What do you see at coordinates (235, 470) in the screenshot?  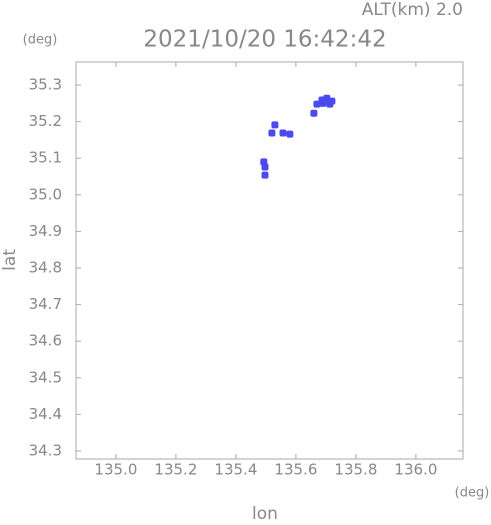 I see `x-tick-label: 135.4` at bounding box center [235, 470].